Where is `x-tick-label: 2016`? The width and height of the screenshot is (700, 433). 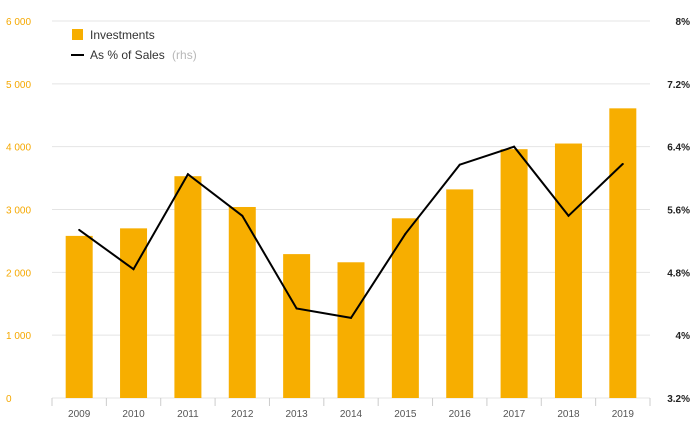
x-tick-label: 2016 is located at coordinates (460, 414).